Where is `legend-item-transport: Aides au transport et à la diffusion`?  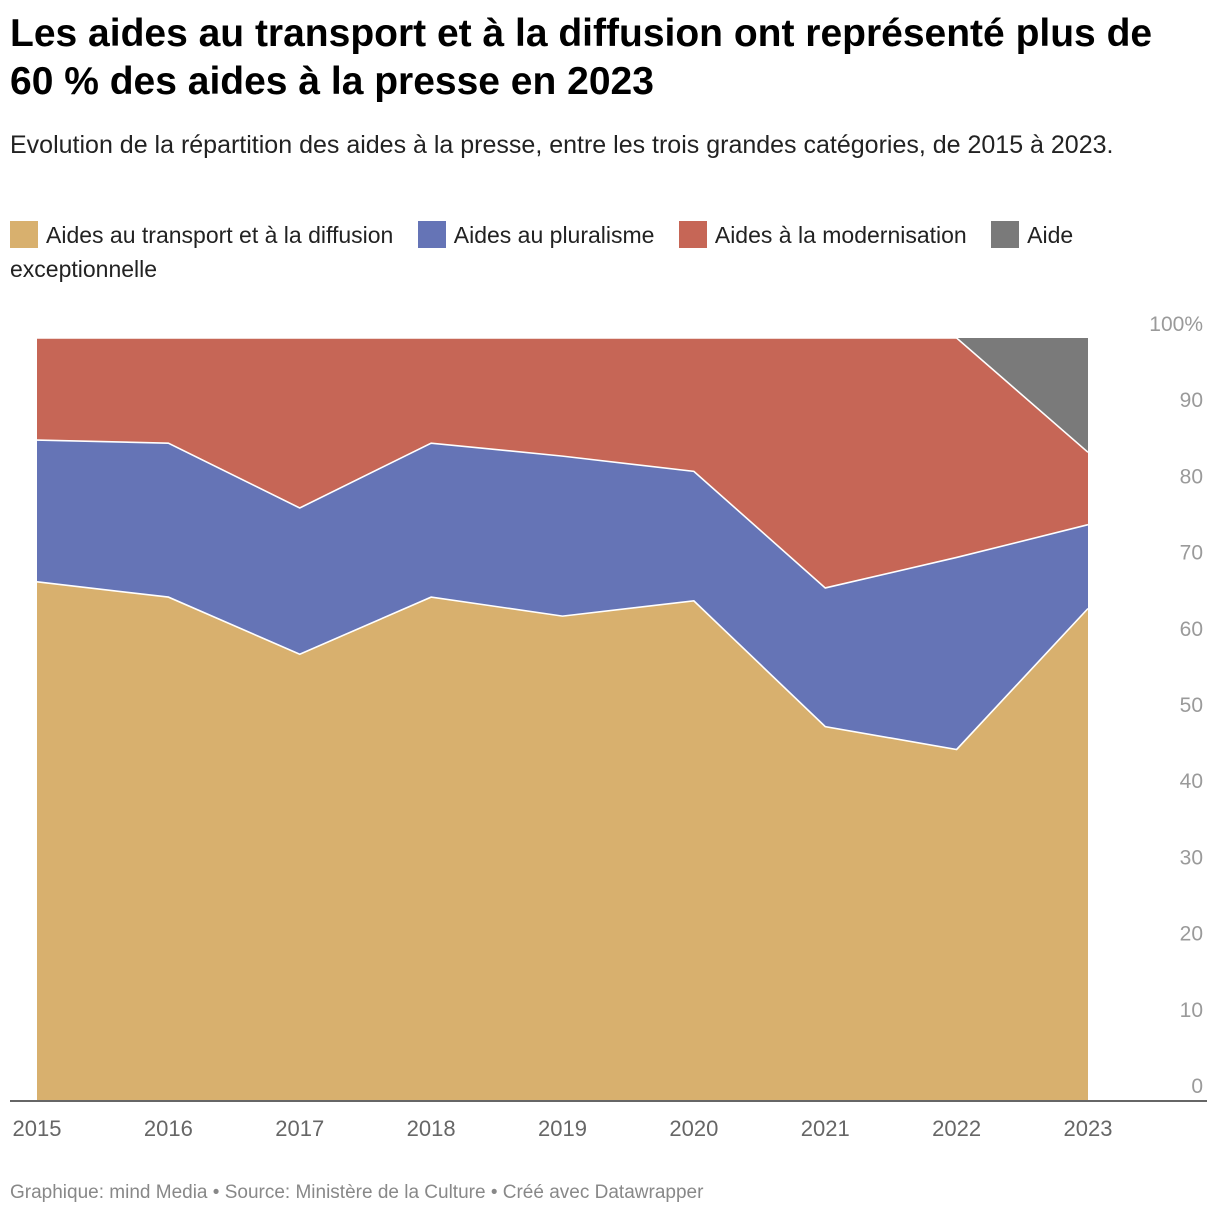
legend-item-transport: Aides au transport et à la diffusion is located at coordinates (202, 234).